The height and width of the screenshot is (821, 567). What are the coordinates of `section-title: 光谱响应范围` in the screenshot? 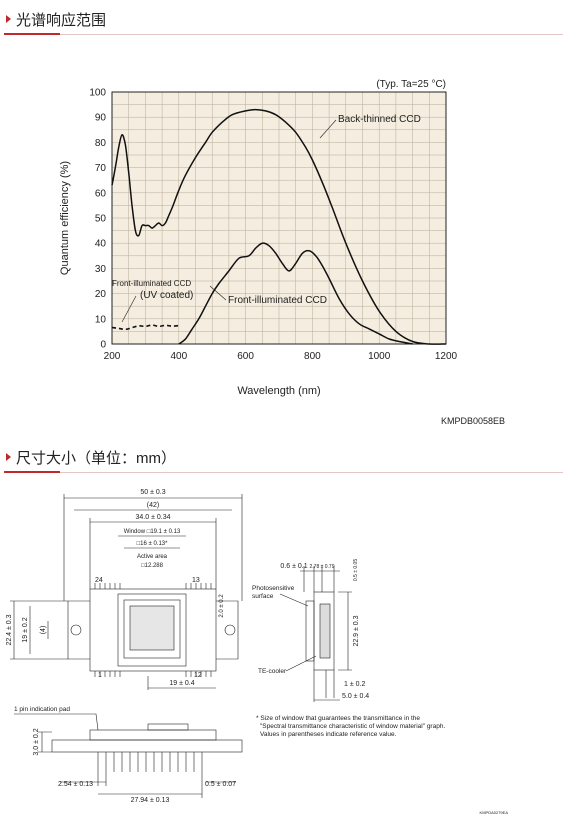 It's located at (61, 20).